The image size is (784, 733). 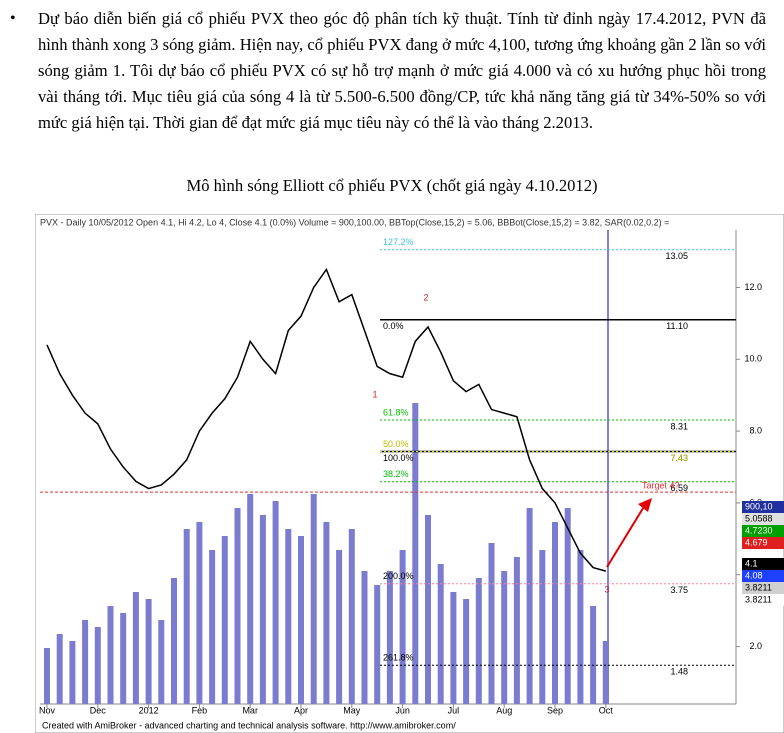 I want to click on value-box-label: 4.7230, so click(x=759, y=530).